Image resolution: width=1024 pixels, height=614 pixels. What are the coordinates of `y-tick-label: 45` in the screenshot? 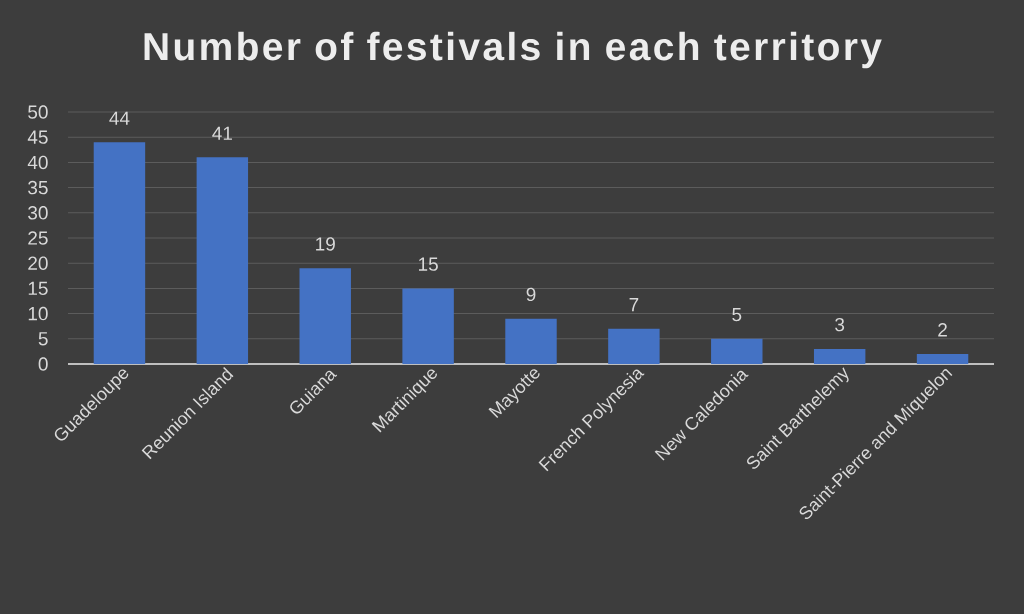 It's located at (37, 137).